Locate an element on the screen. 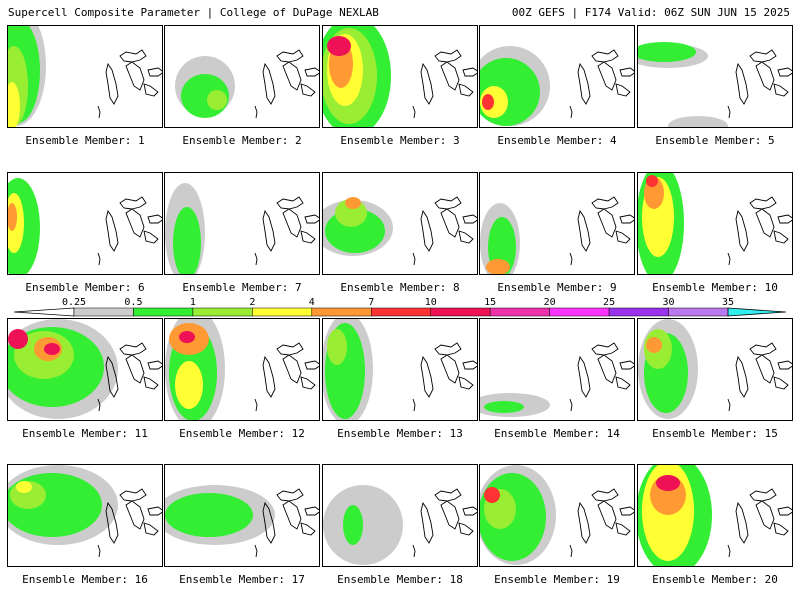 The image size is (800, 600). ensemble-member-label: Ensemble Member: 18 is located at coordinates (400, 579).